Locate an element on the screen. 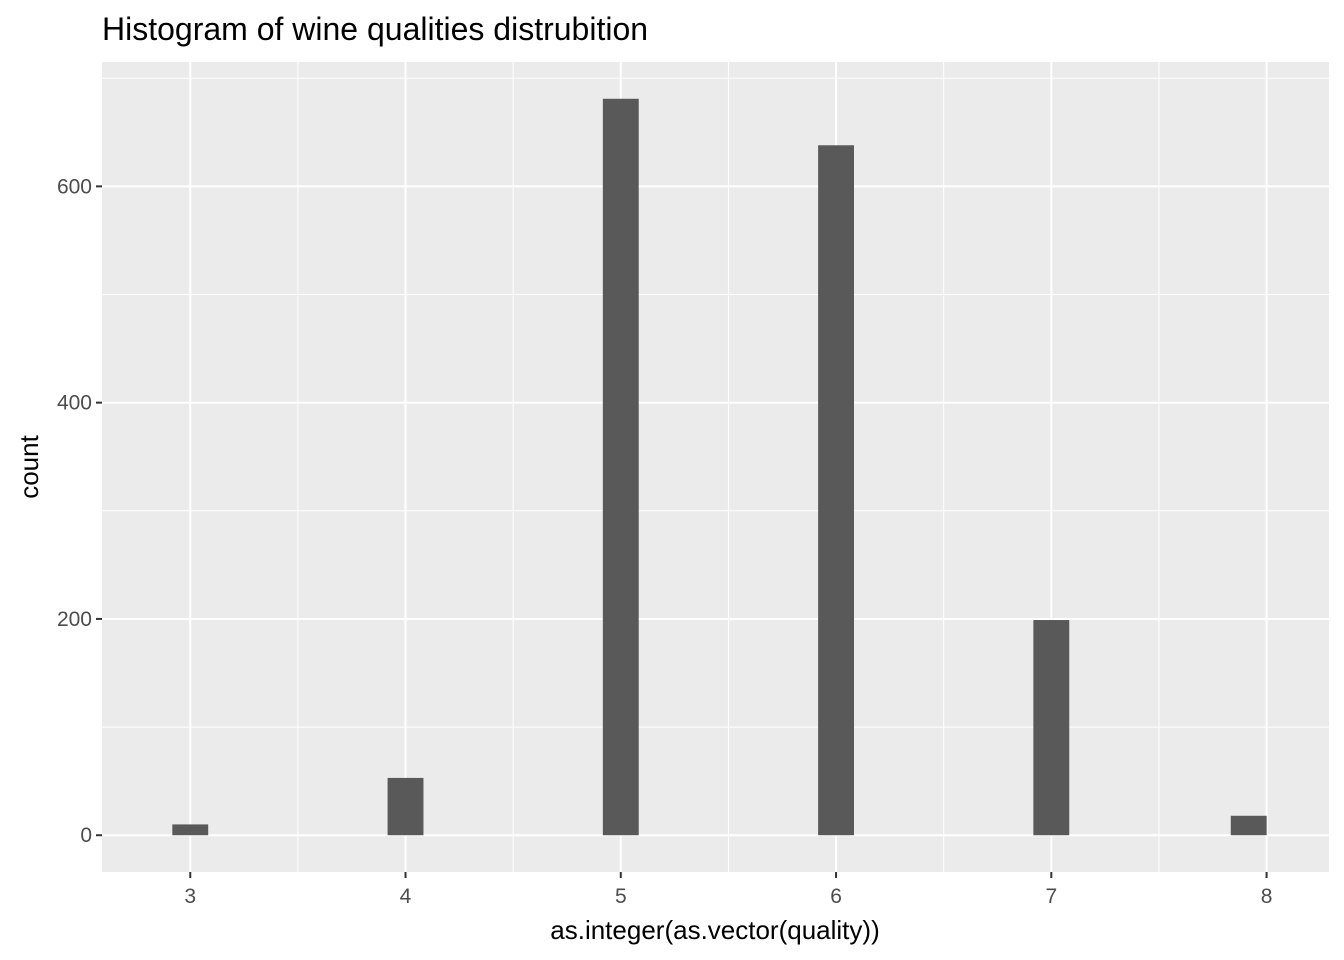  y-tick-label-0: 0 is located at coordinates (86, 835).